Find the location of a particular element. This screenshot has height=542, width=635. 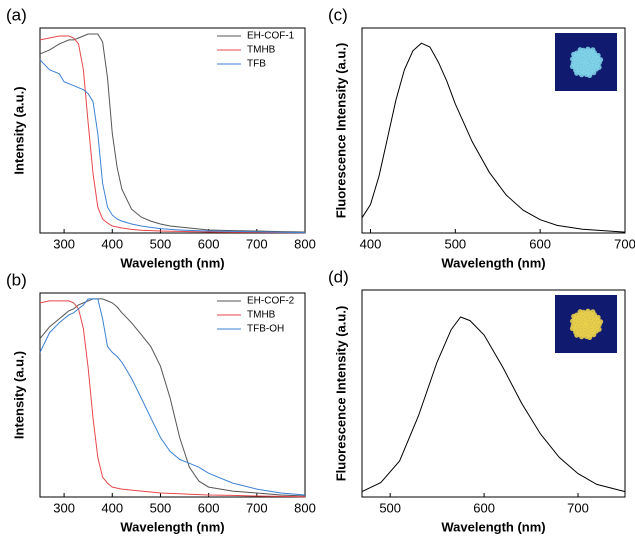

legend-label: EH-COF-2 is located at coordinates (271, 301).